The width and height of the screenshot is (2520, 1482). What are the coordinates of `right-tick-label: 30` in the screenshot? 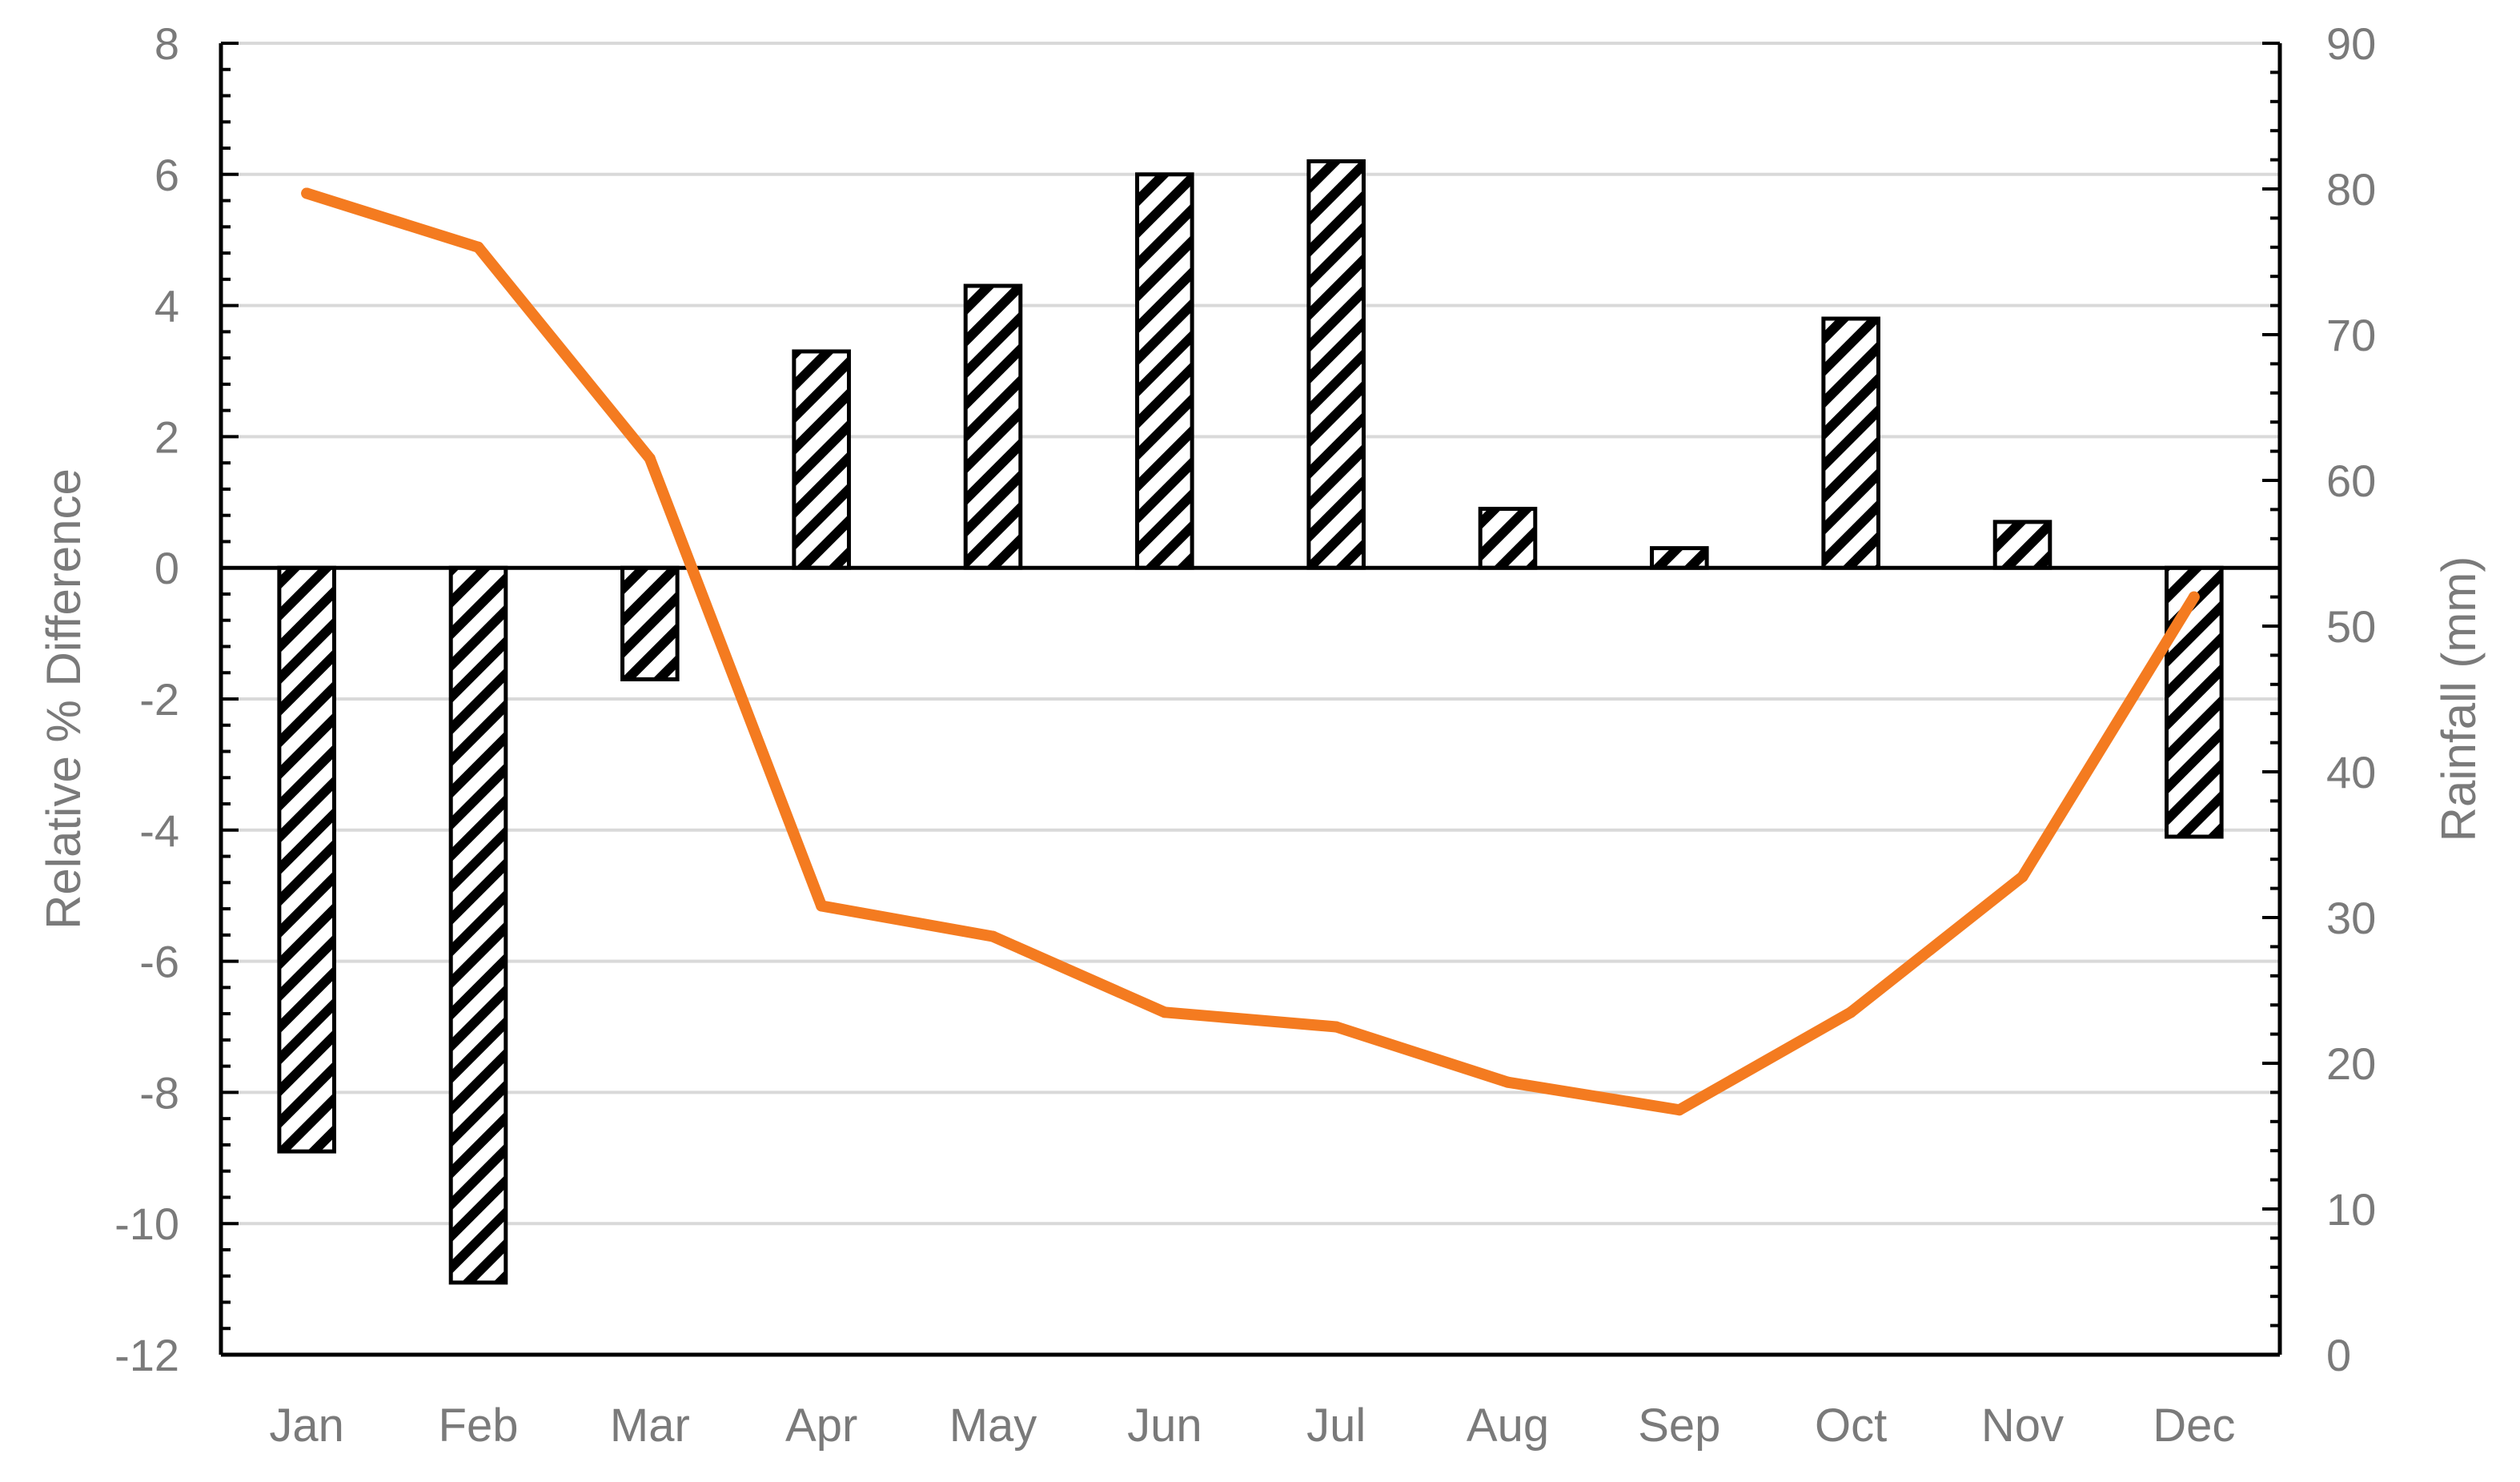 It's located at (2351, 918).